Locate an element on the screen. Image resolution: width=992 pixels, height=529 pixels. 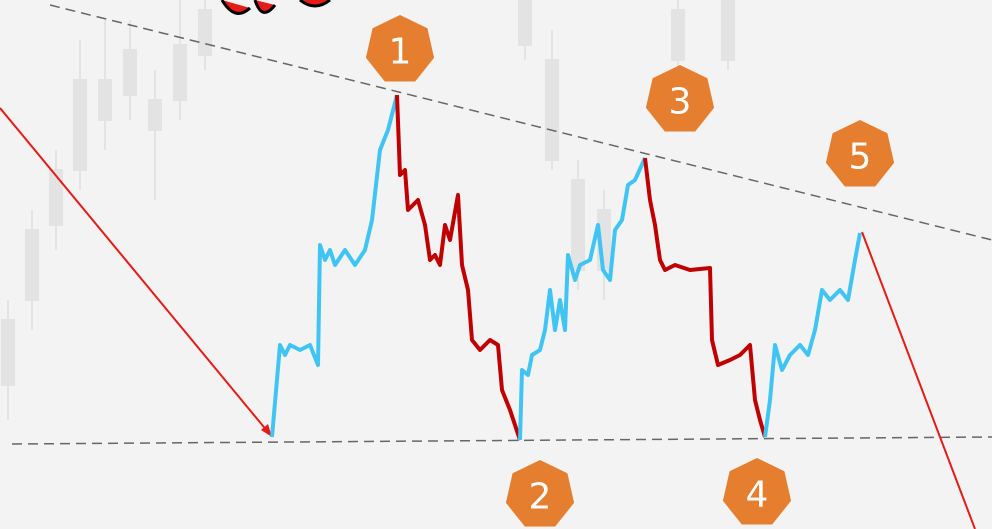
marker-label: 4 is located at coordinates (757, 495).